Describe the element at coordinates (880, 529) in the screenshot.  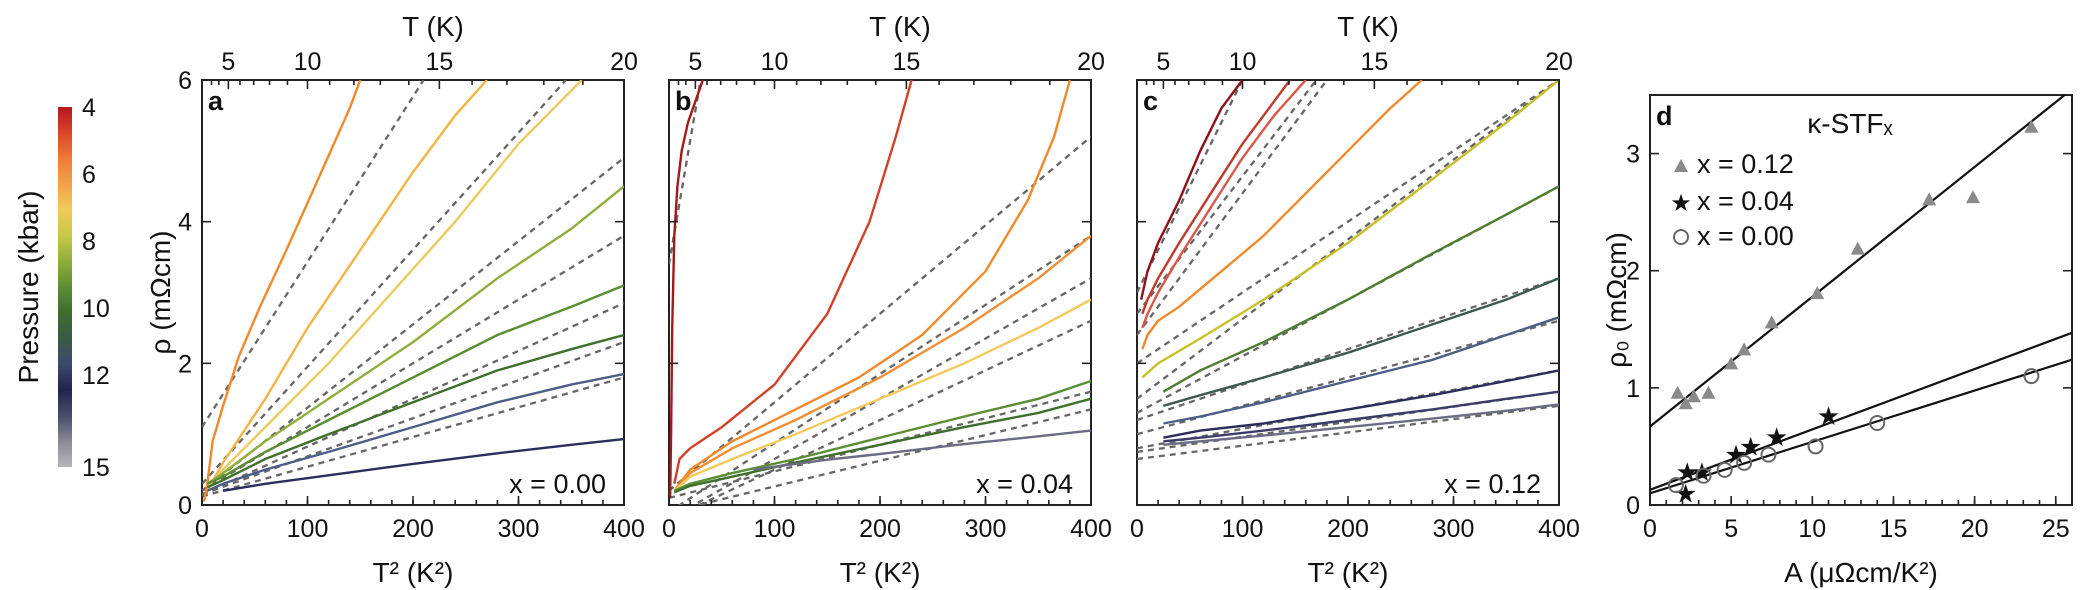
I see `panel-b-x-tick-label-2: 200` at that location.